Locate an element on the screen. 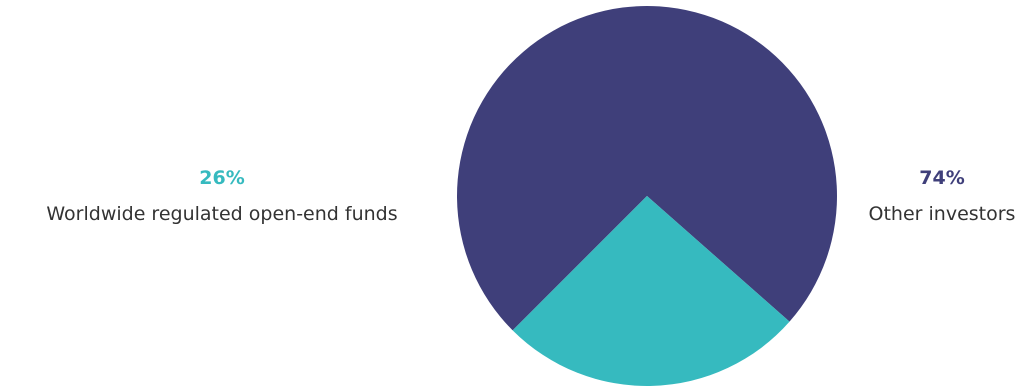 This screenshot has width=1030, height=386. slice-value-label-0: 74% is located at coordinates (941, 178).